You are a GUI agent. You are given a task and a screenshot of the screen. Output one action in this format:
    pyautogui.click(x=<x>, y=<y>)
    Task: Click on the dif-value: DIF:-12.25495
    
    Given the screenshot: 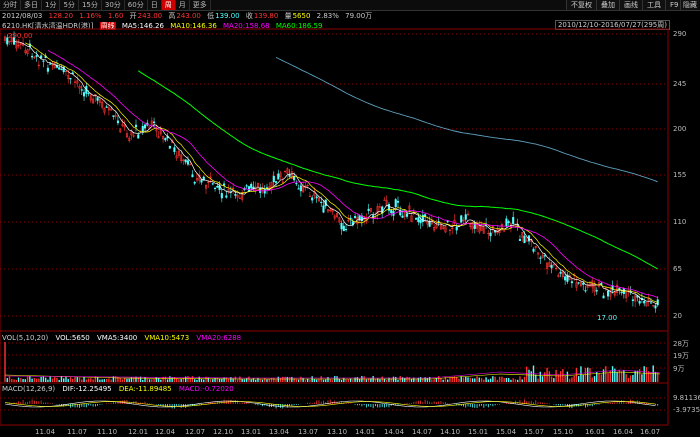 What is the action you would take?
    pyautogui.click(x=87, y=389)
    